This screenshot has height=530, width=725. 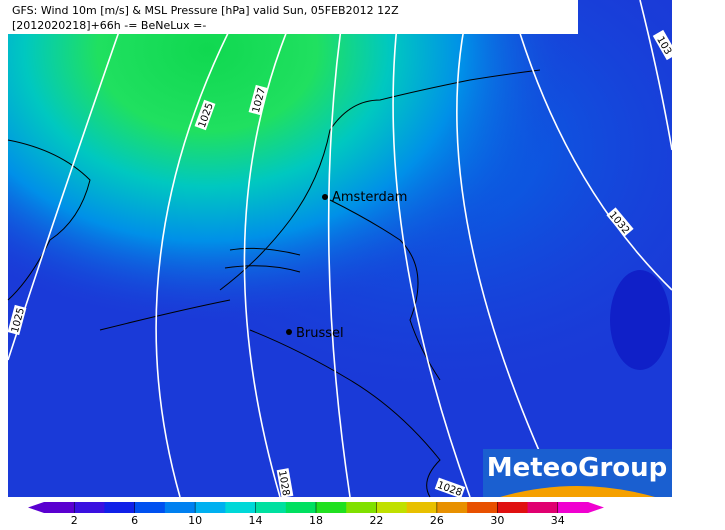 I want to click on city-label: Brussel, so click(x=320, y=333).